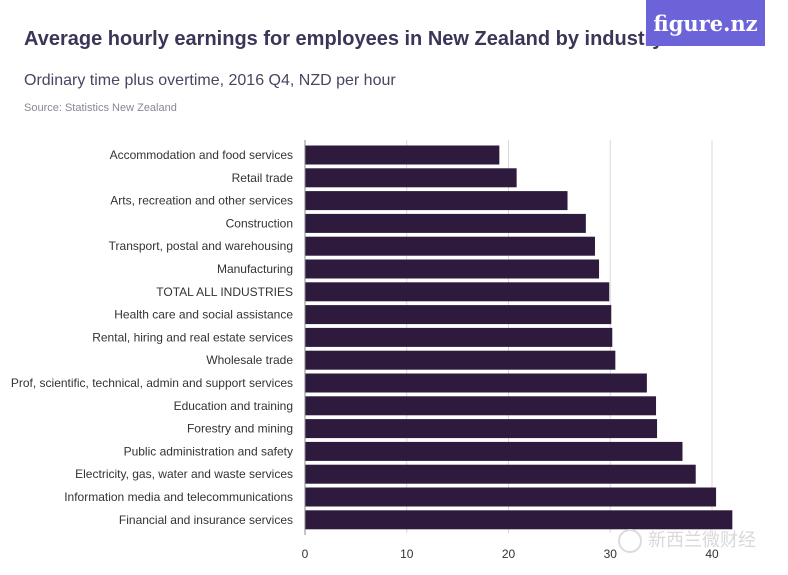 The height and width of the screenshot is (575, 788). Describe the element at coordinates (611, 554) in the screenshot. I see `x-tick-label: 30` at that location.